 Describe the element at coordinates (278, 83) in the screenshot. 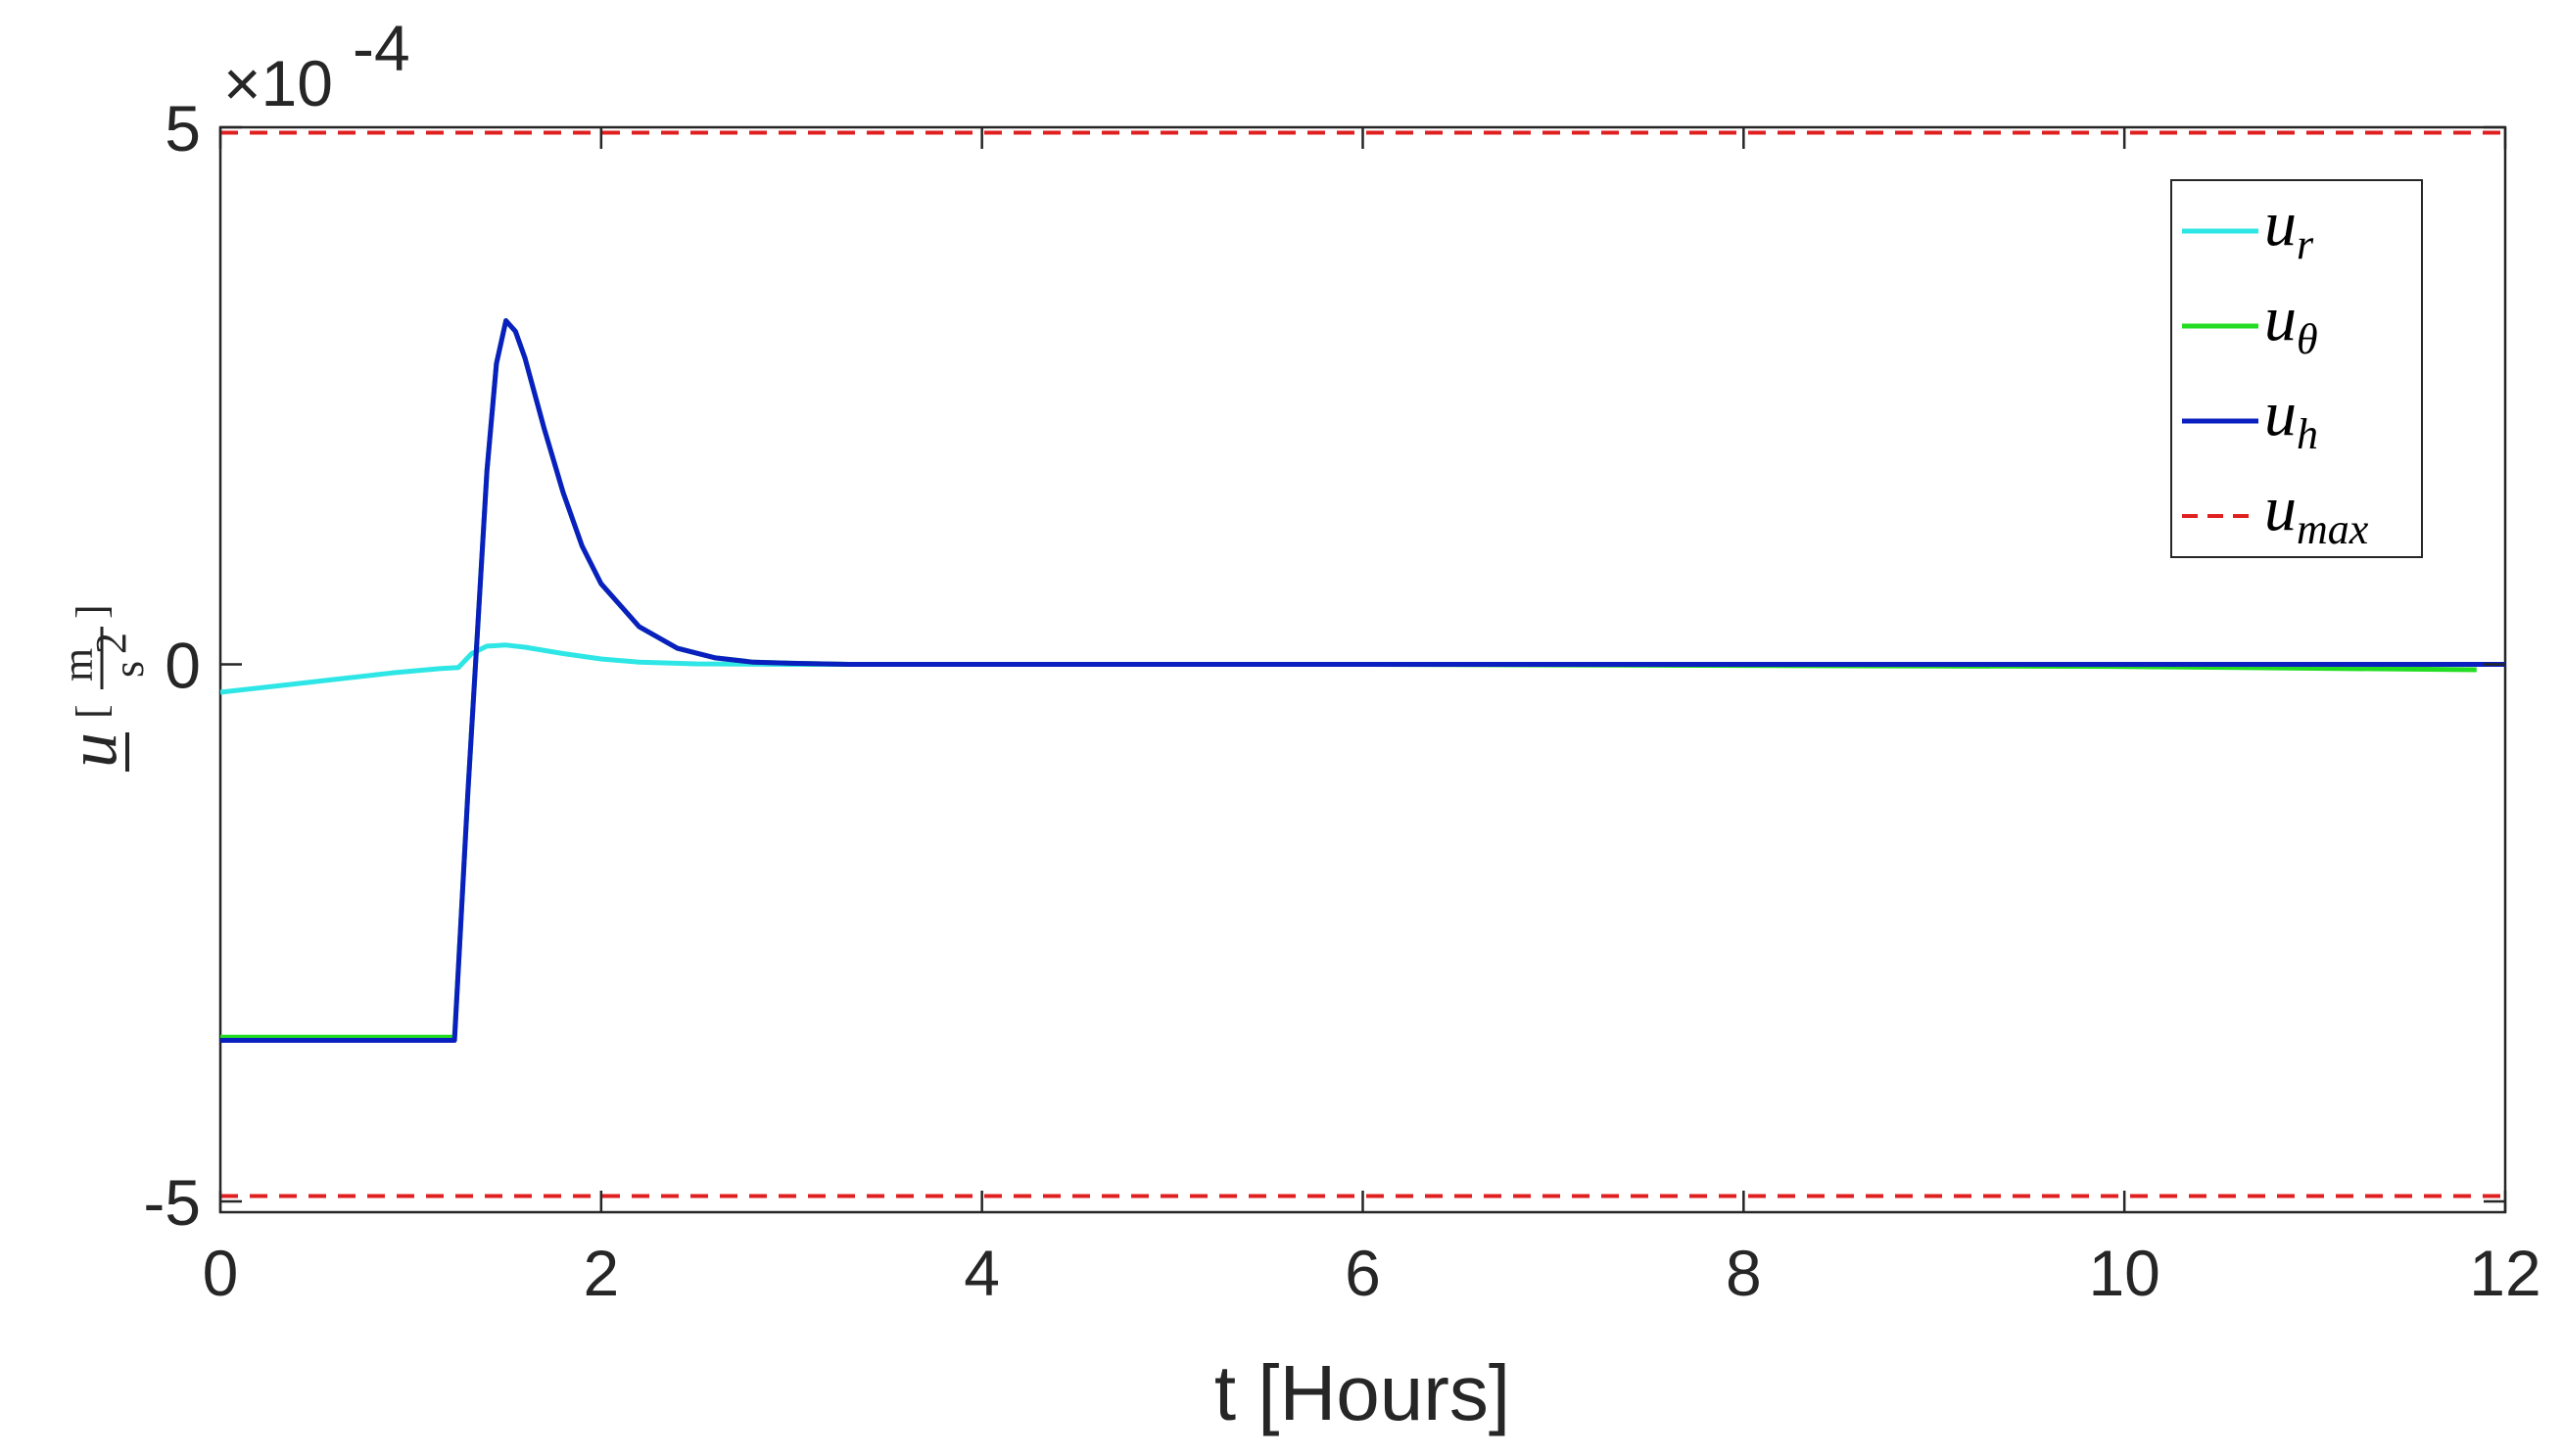

I see `y-multiplier-label: ×10` at that location.